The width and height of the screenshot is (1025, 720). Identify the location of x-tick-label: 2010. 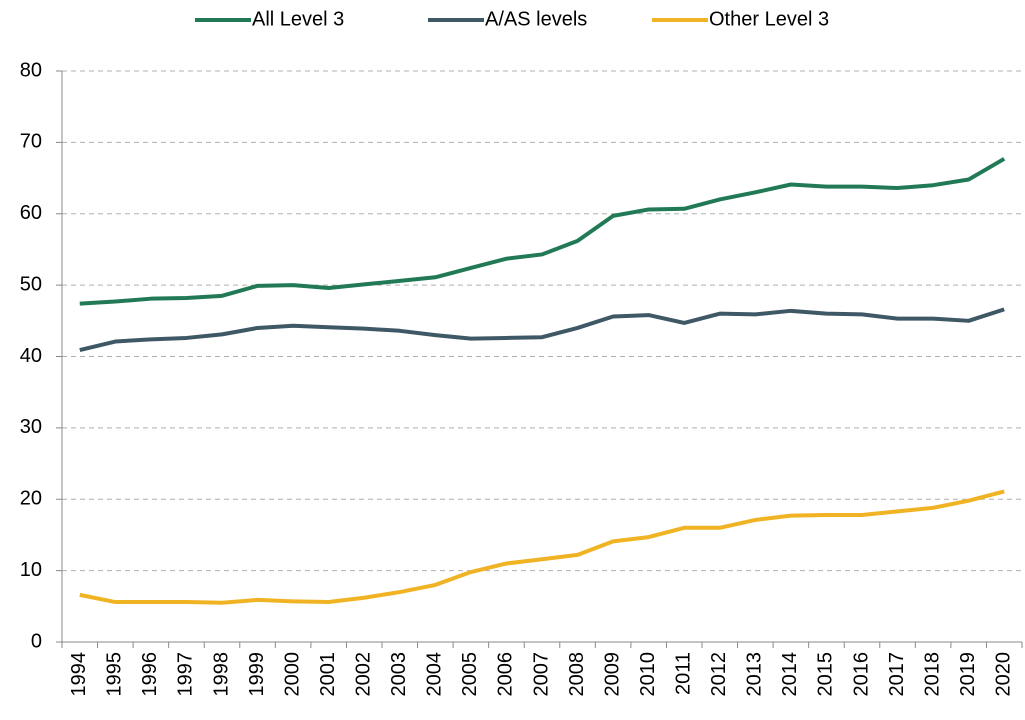
(648, 674).